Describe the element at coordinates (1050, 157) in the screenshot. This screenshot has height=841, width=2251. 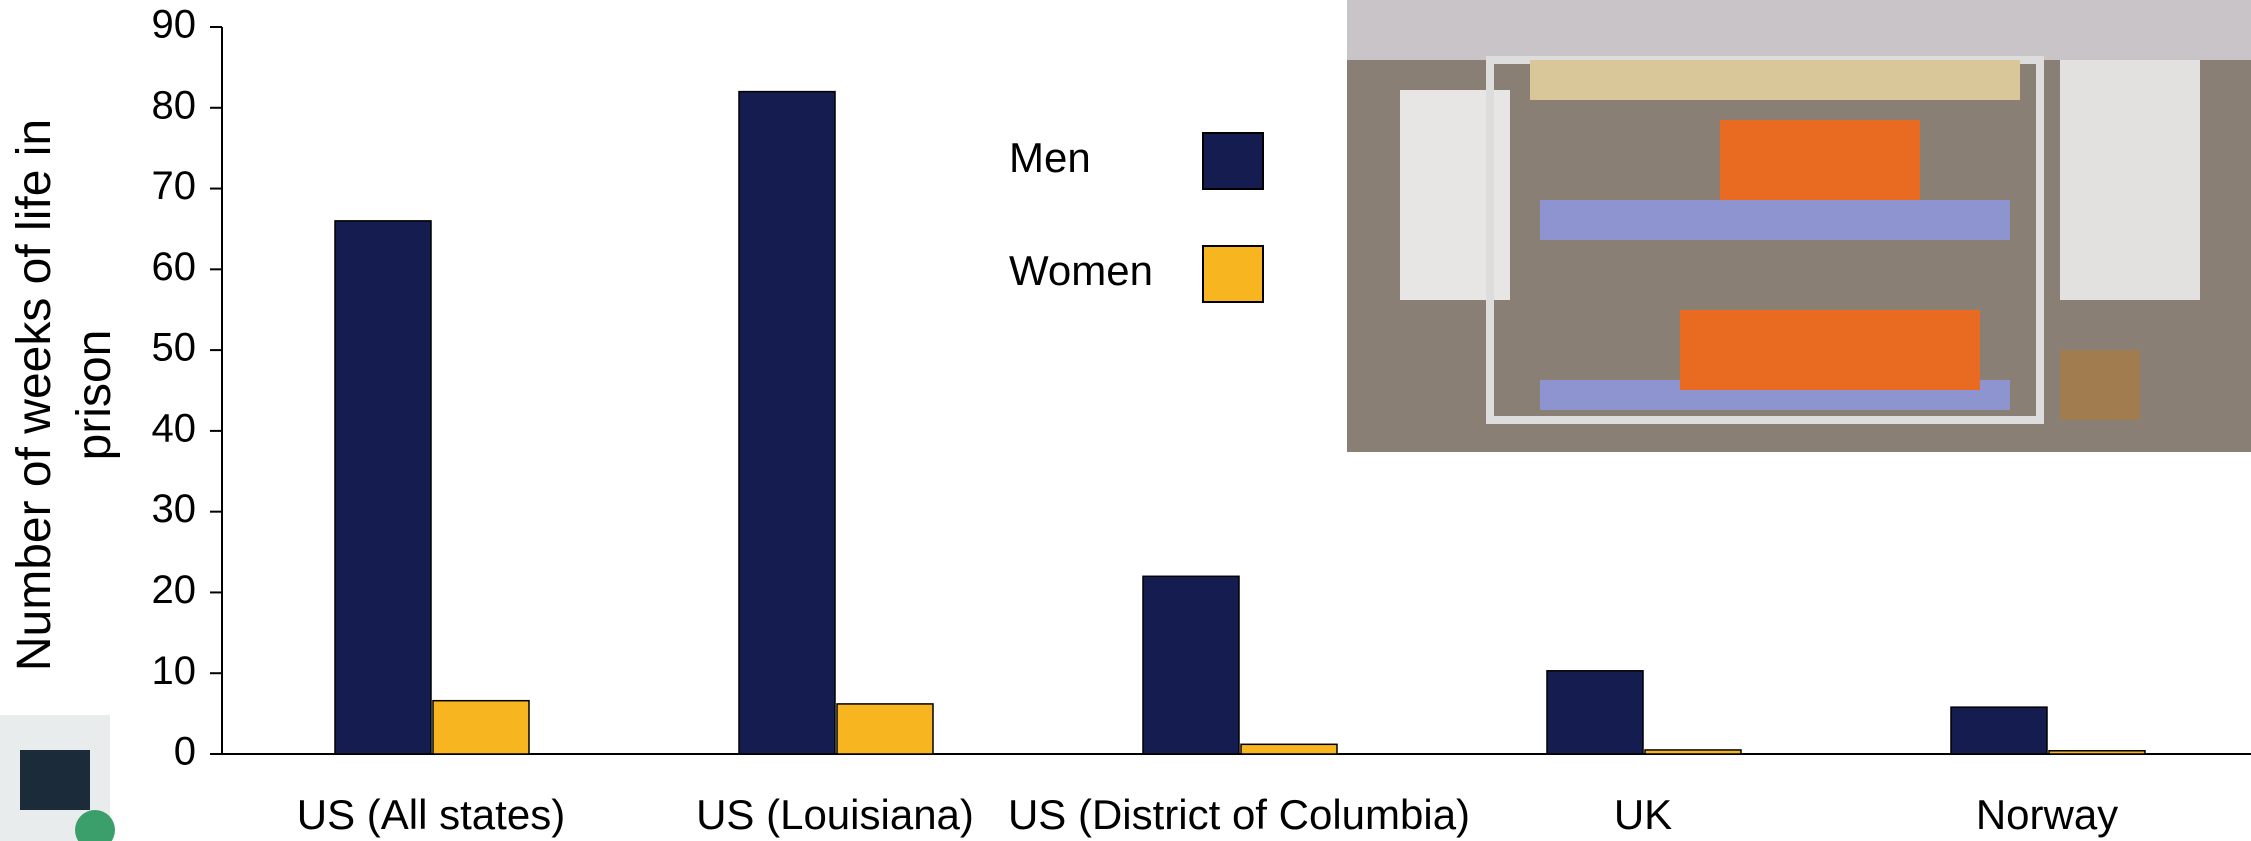
I see `legend-label: Men` at that location.